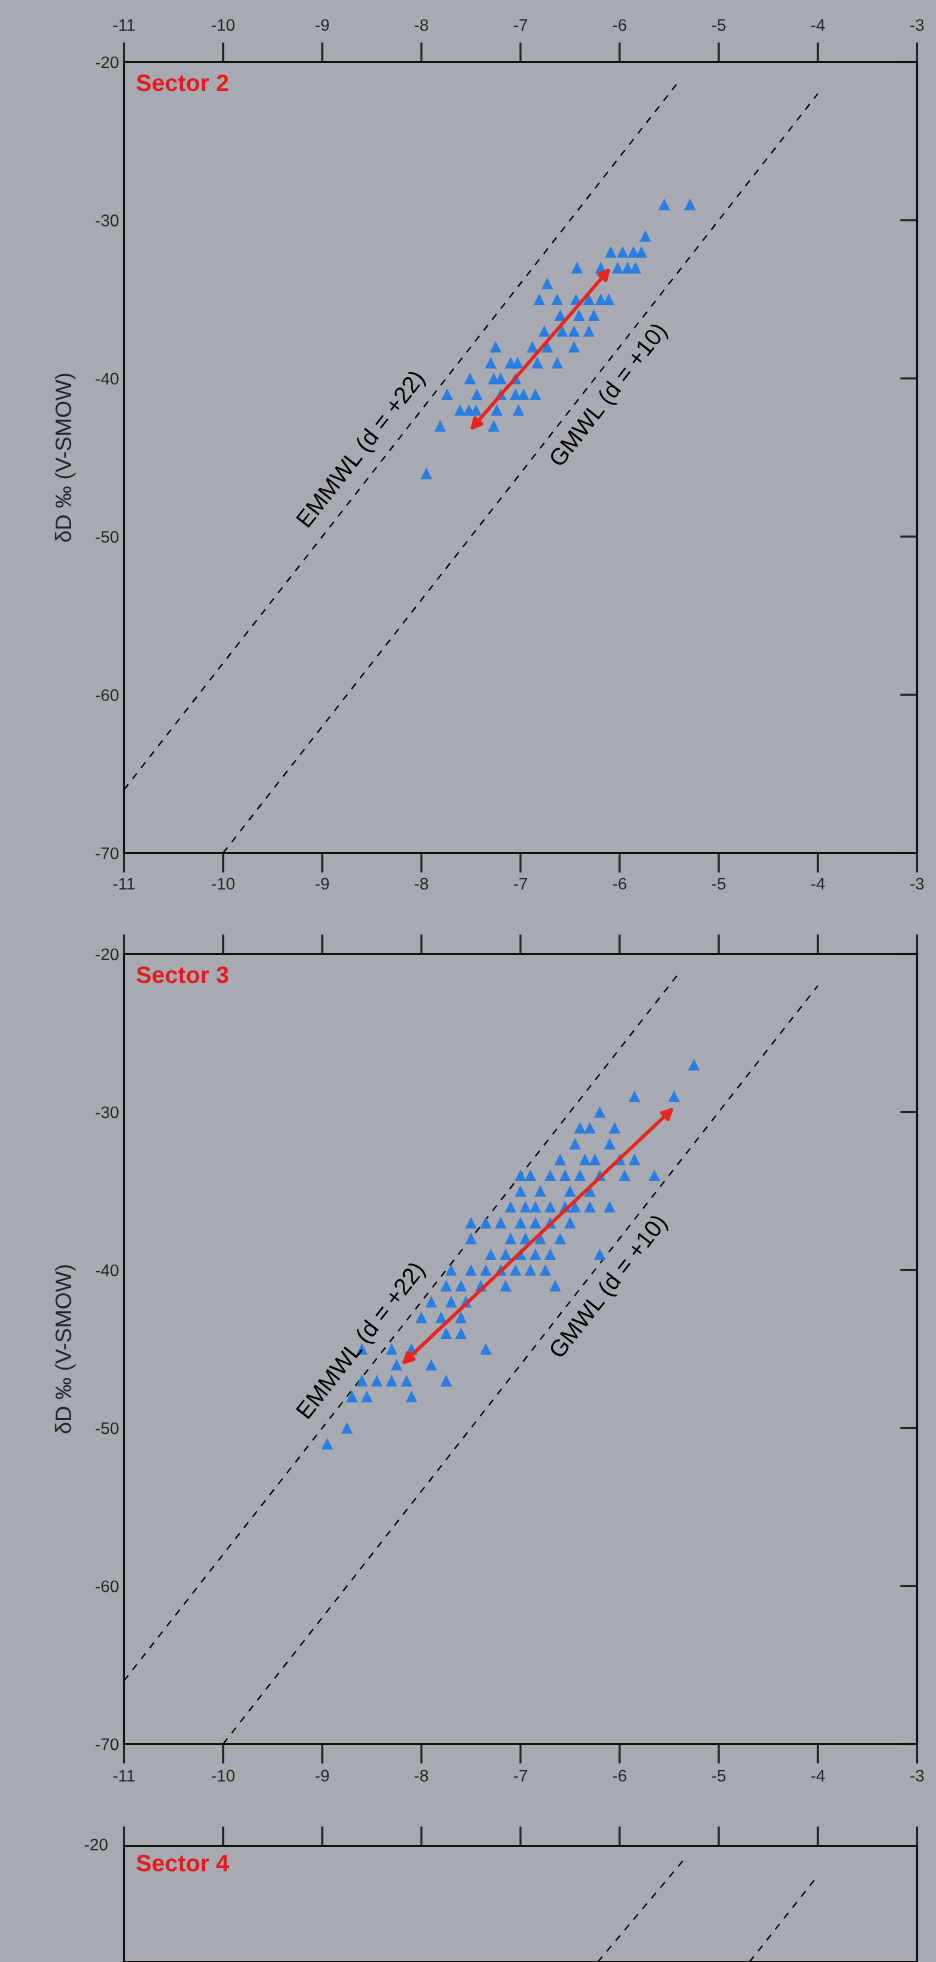  Describe the element at coordinates (182, 83) in the screenshot. I see `chart-title: Sector 2` at that location.